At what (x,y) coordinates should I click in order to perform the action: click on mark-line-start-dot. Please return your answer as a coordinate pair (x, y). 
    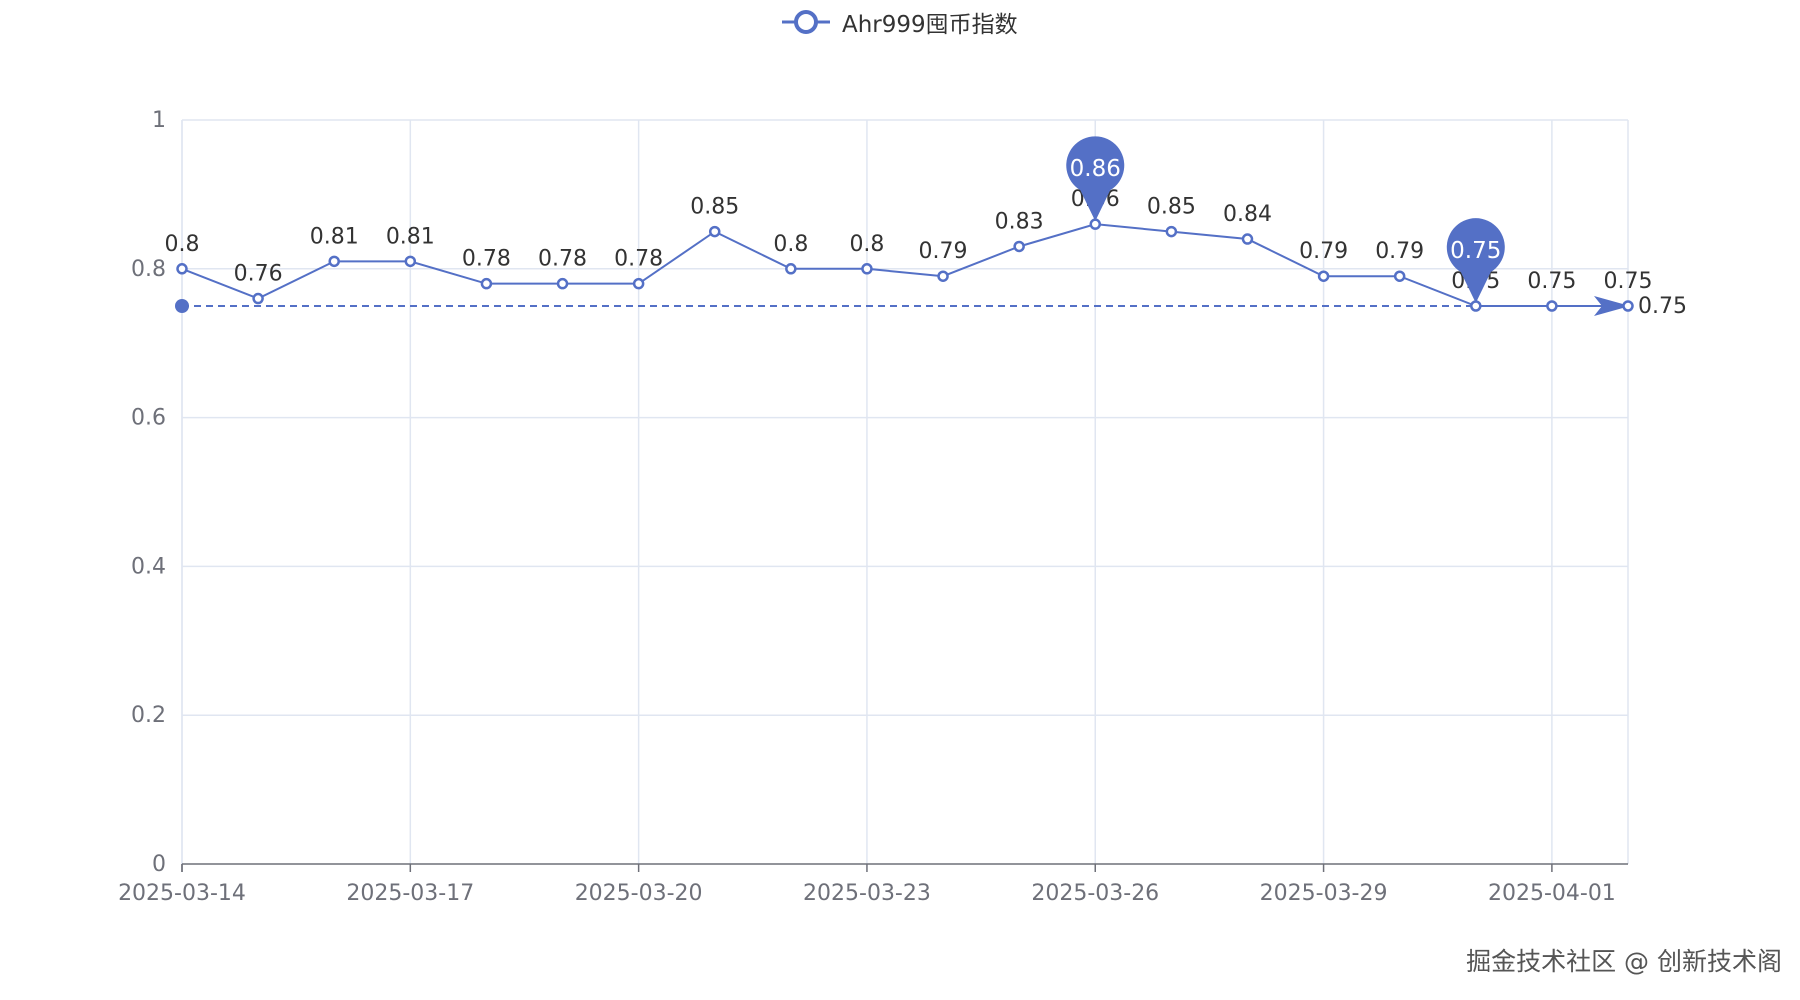
    Looking at the image, I should click on (182, 306).